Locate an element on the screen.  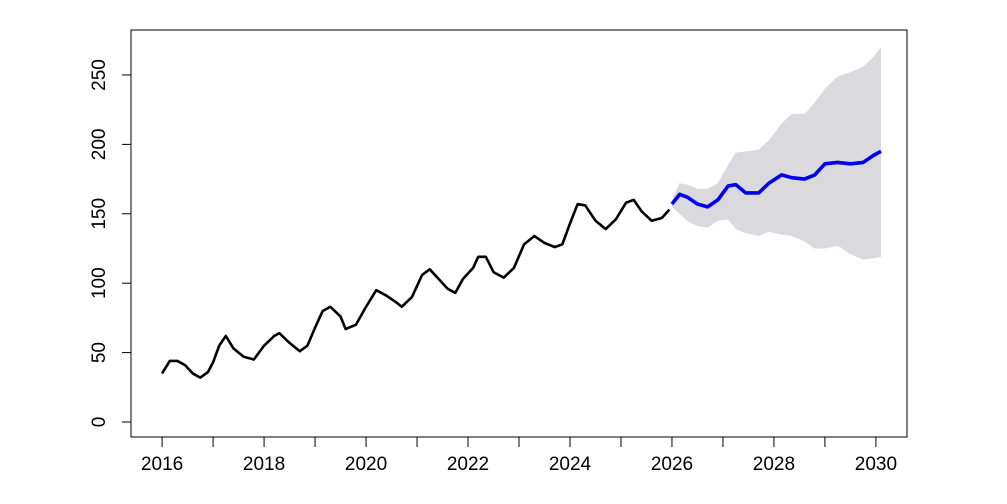
x-tick-label: 2028 is located at coordinates (774, 464).